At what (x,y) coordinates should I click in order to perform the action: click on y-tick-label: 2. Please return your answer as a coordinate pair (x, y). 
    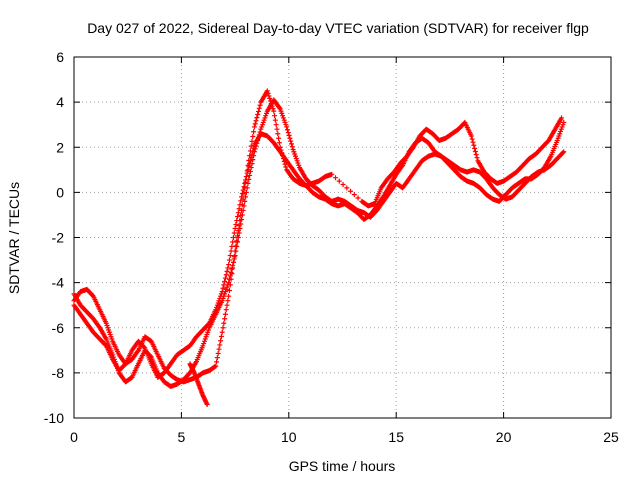
    Looking at the image, I should click on (60, 147).